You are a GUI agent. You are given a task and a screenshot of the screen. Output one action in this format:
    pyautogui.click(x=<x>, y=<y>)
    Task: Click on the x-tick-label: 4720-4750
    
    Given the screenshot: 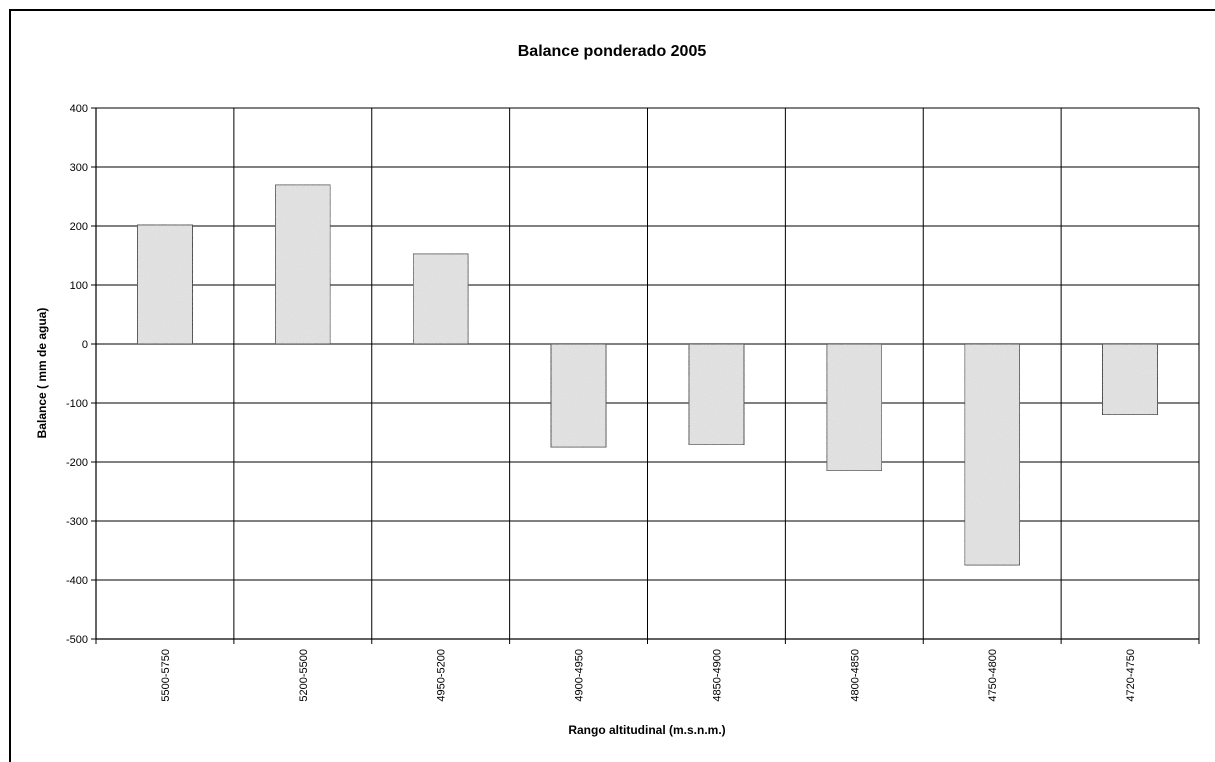 What is the action you would take?
    pyautogui.click(x=1131, y=675)
    